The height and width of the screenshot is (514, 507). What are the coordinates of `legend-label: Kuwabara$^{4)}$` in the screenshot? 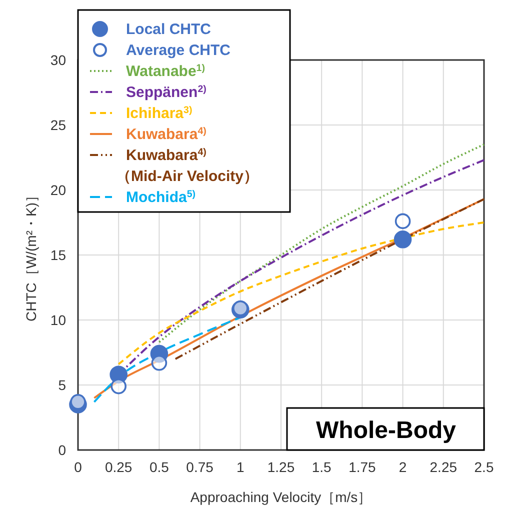 It's located at (166, 134).